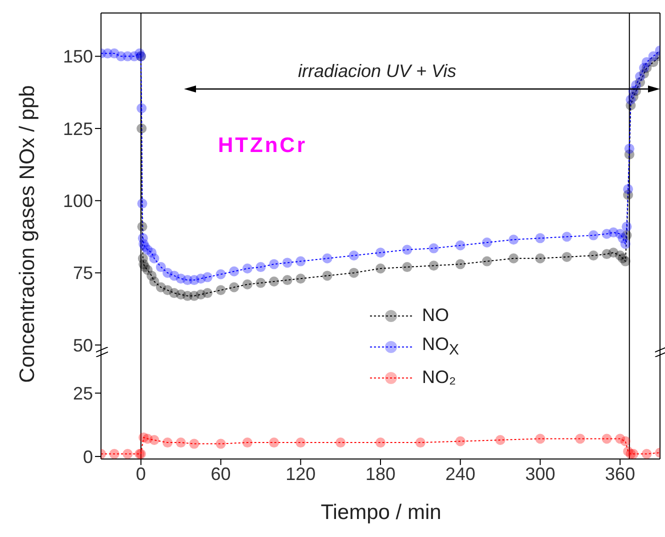  What do you see at coordinates (82, 273) in the screenshot?
I see `y-tick-label: 75` at bounding box center [82, 273].